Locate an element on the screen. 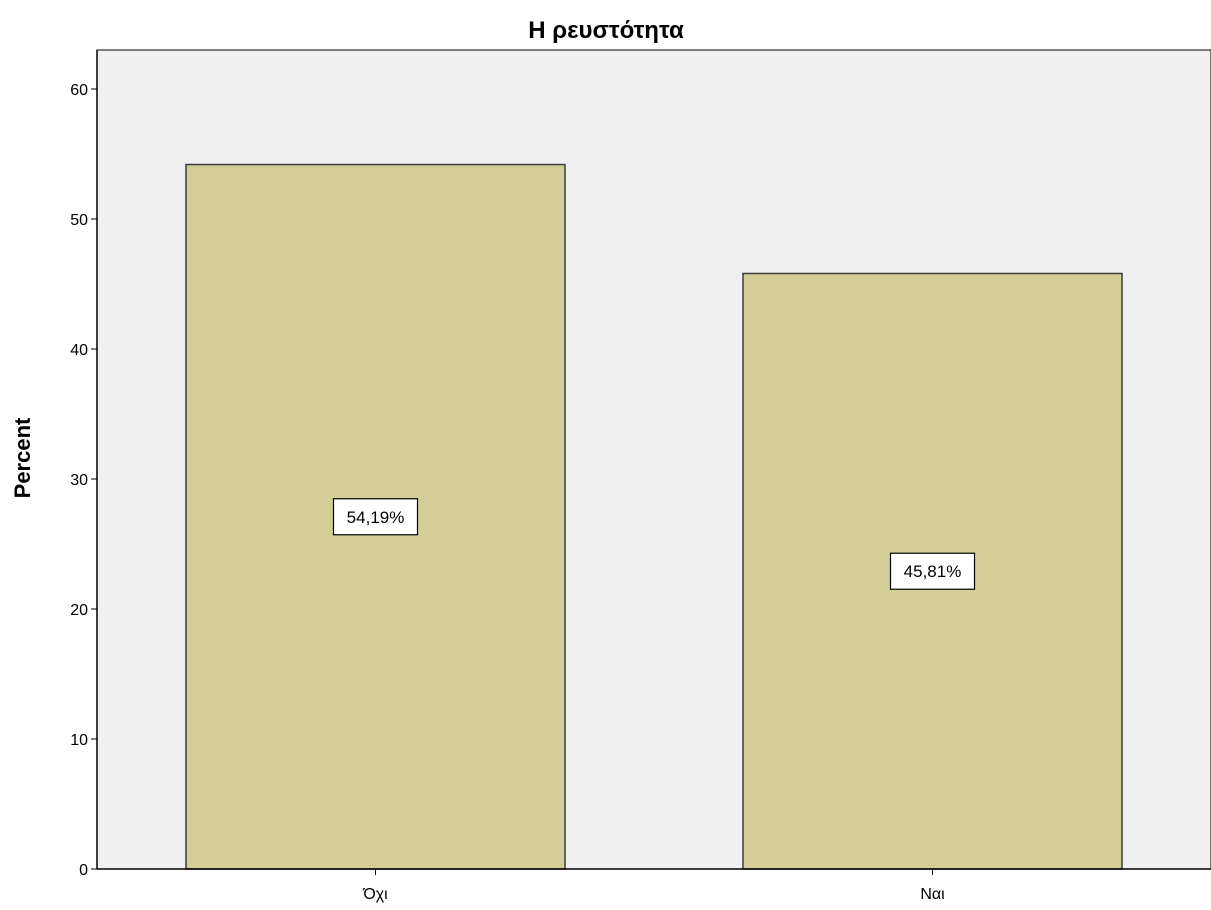 This screenshot has height=910, width=1211. y-tick-label: 40 is located at coordinates (79, 350).